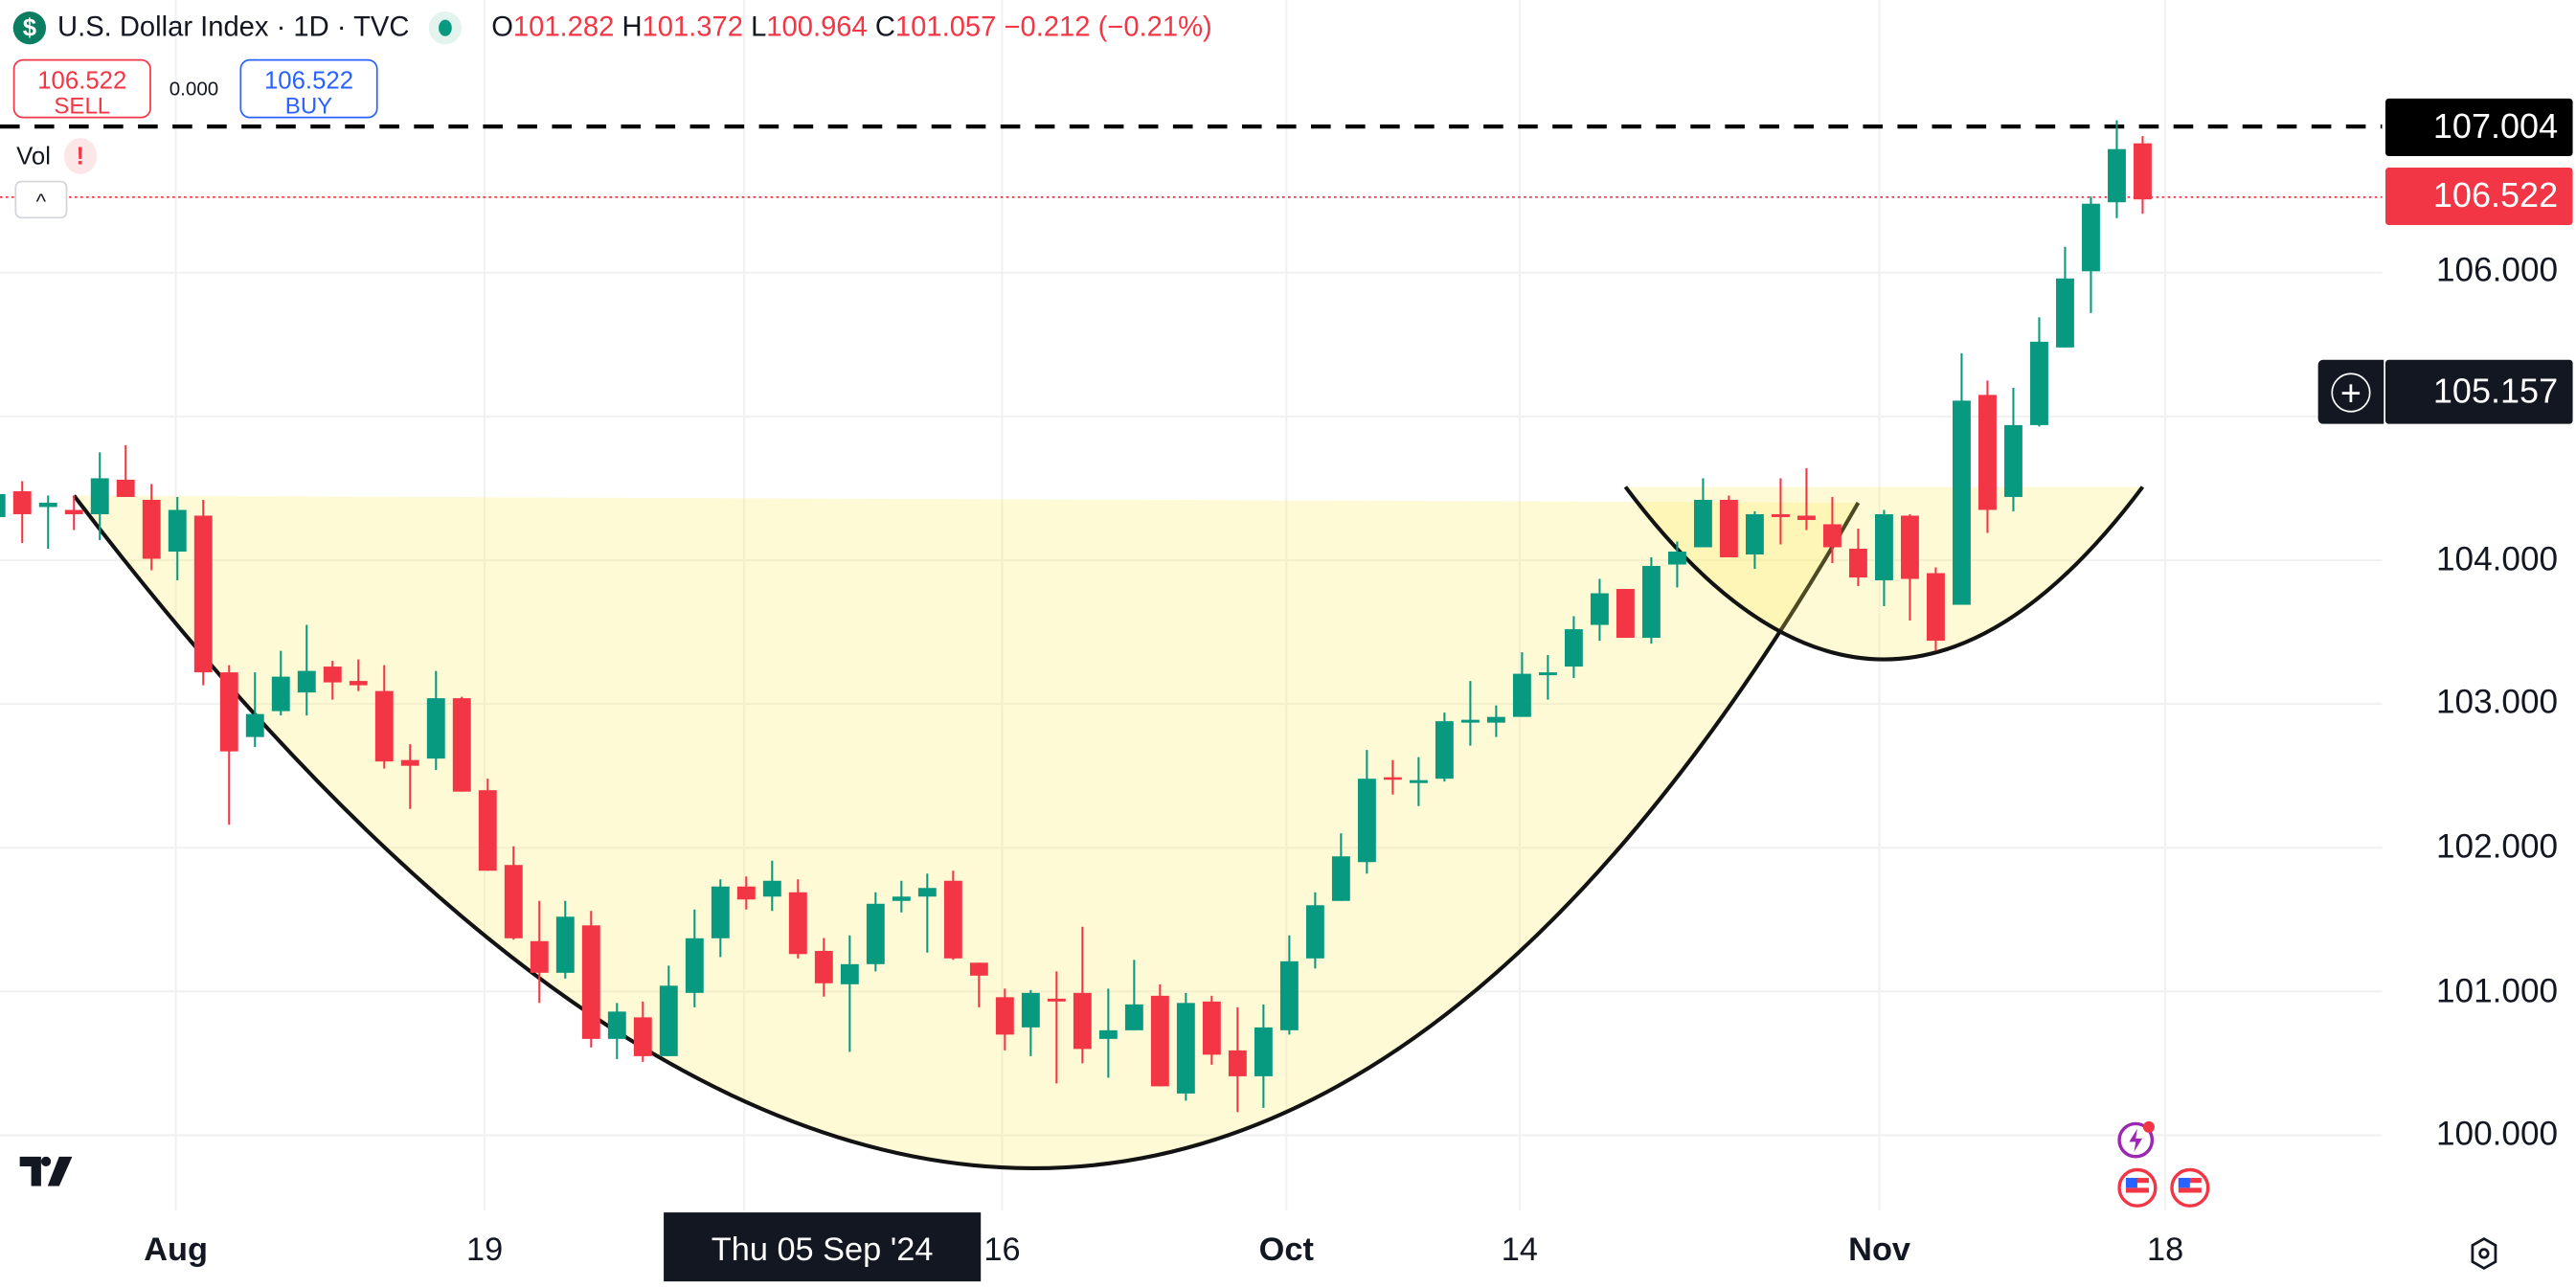 The image size is (2576, 1288). What do you see at coordinates (81, 88) in the screenshot?
I see `sell-button: 106.522 SELL` at bounding box center [81, 88].